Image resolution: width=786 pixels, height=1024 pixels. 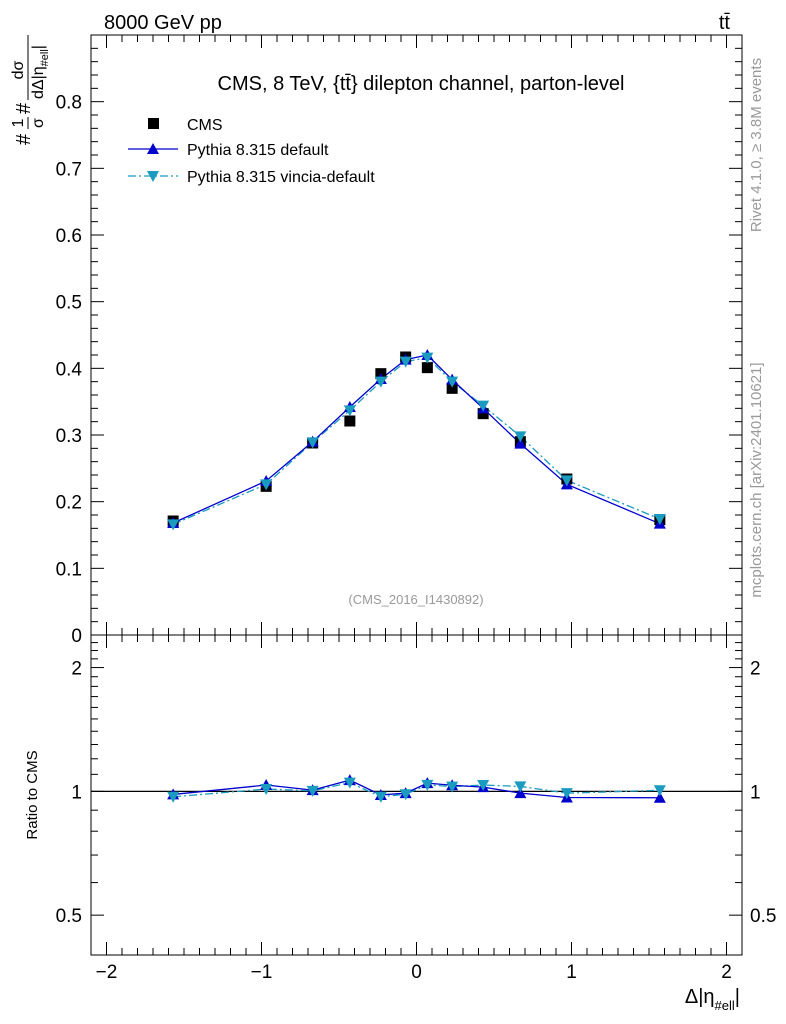 I want to click on y-tick-label-main: 0.8, so click(x=69, y=103).